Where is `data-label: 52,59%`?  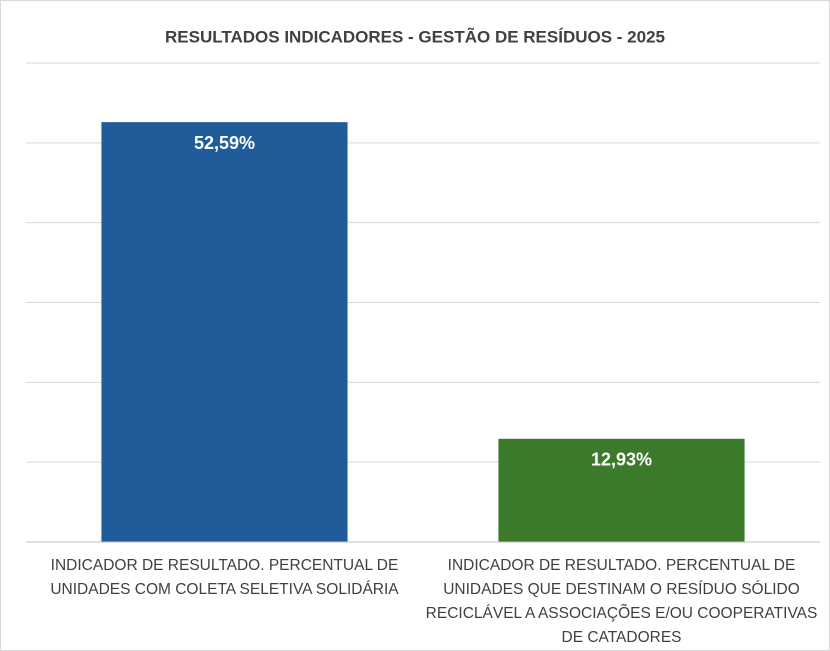 data-label: 52,59% is located at coordinates (224, 143).